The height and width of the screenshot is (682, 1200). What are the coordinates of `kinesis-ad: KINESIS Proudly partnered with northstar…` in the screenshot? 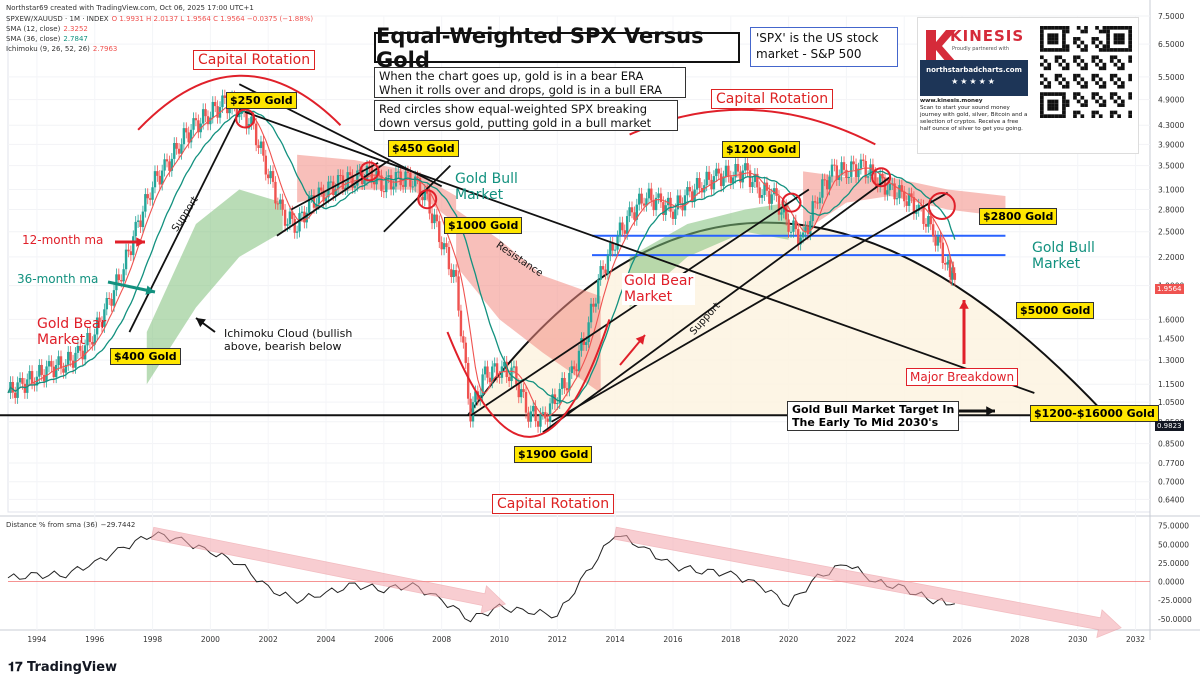 It's located at (1028, 85).